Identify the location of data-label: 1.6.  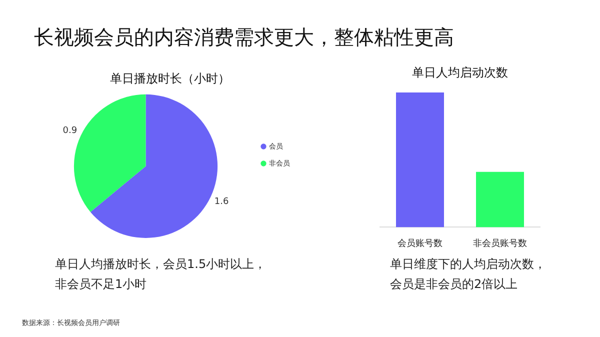
(221, 202).